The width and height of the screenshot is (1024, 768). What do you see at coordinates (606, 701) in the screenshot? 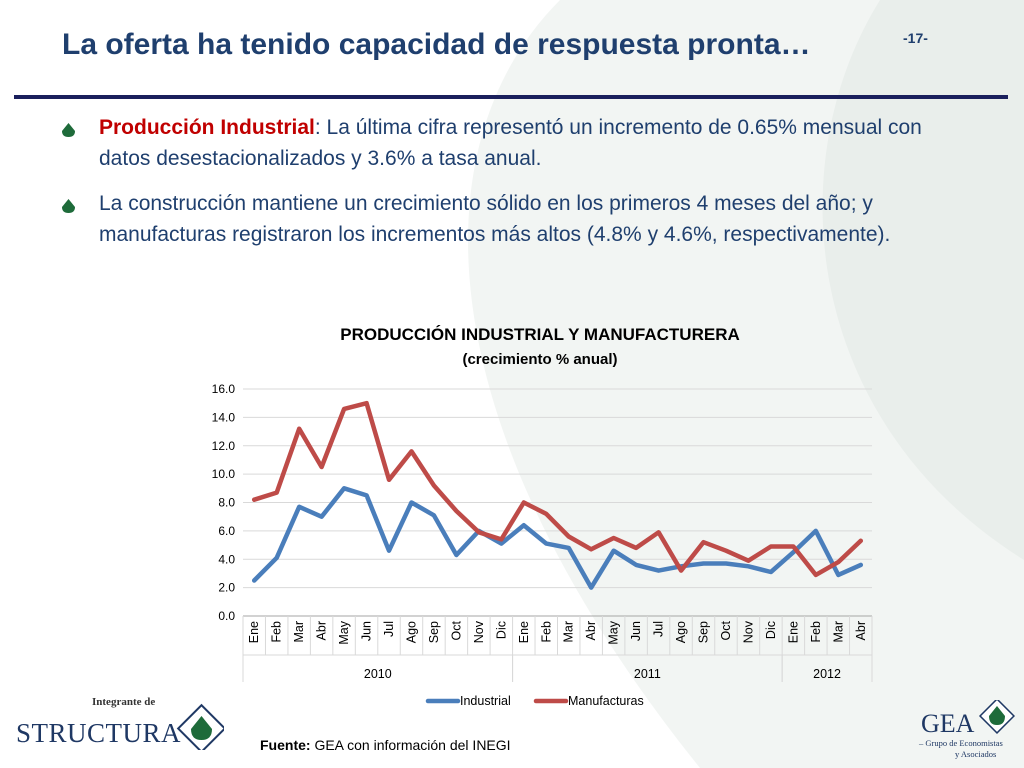
I see `legend-label: Manufacturas` at bounding box center [606, 701].